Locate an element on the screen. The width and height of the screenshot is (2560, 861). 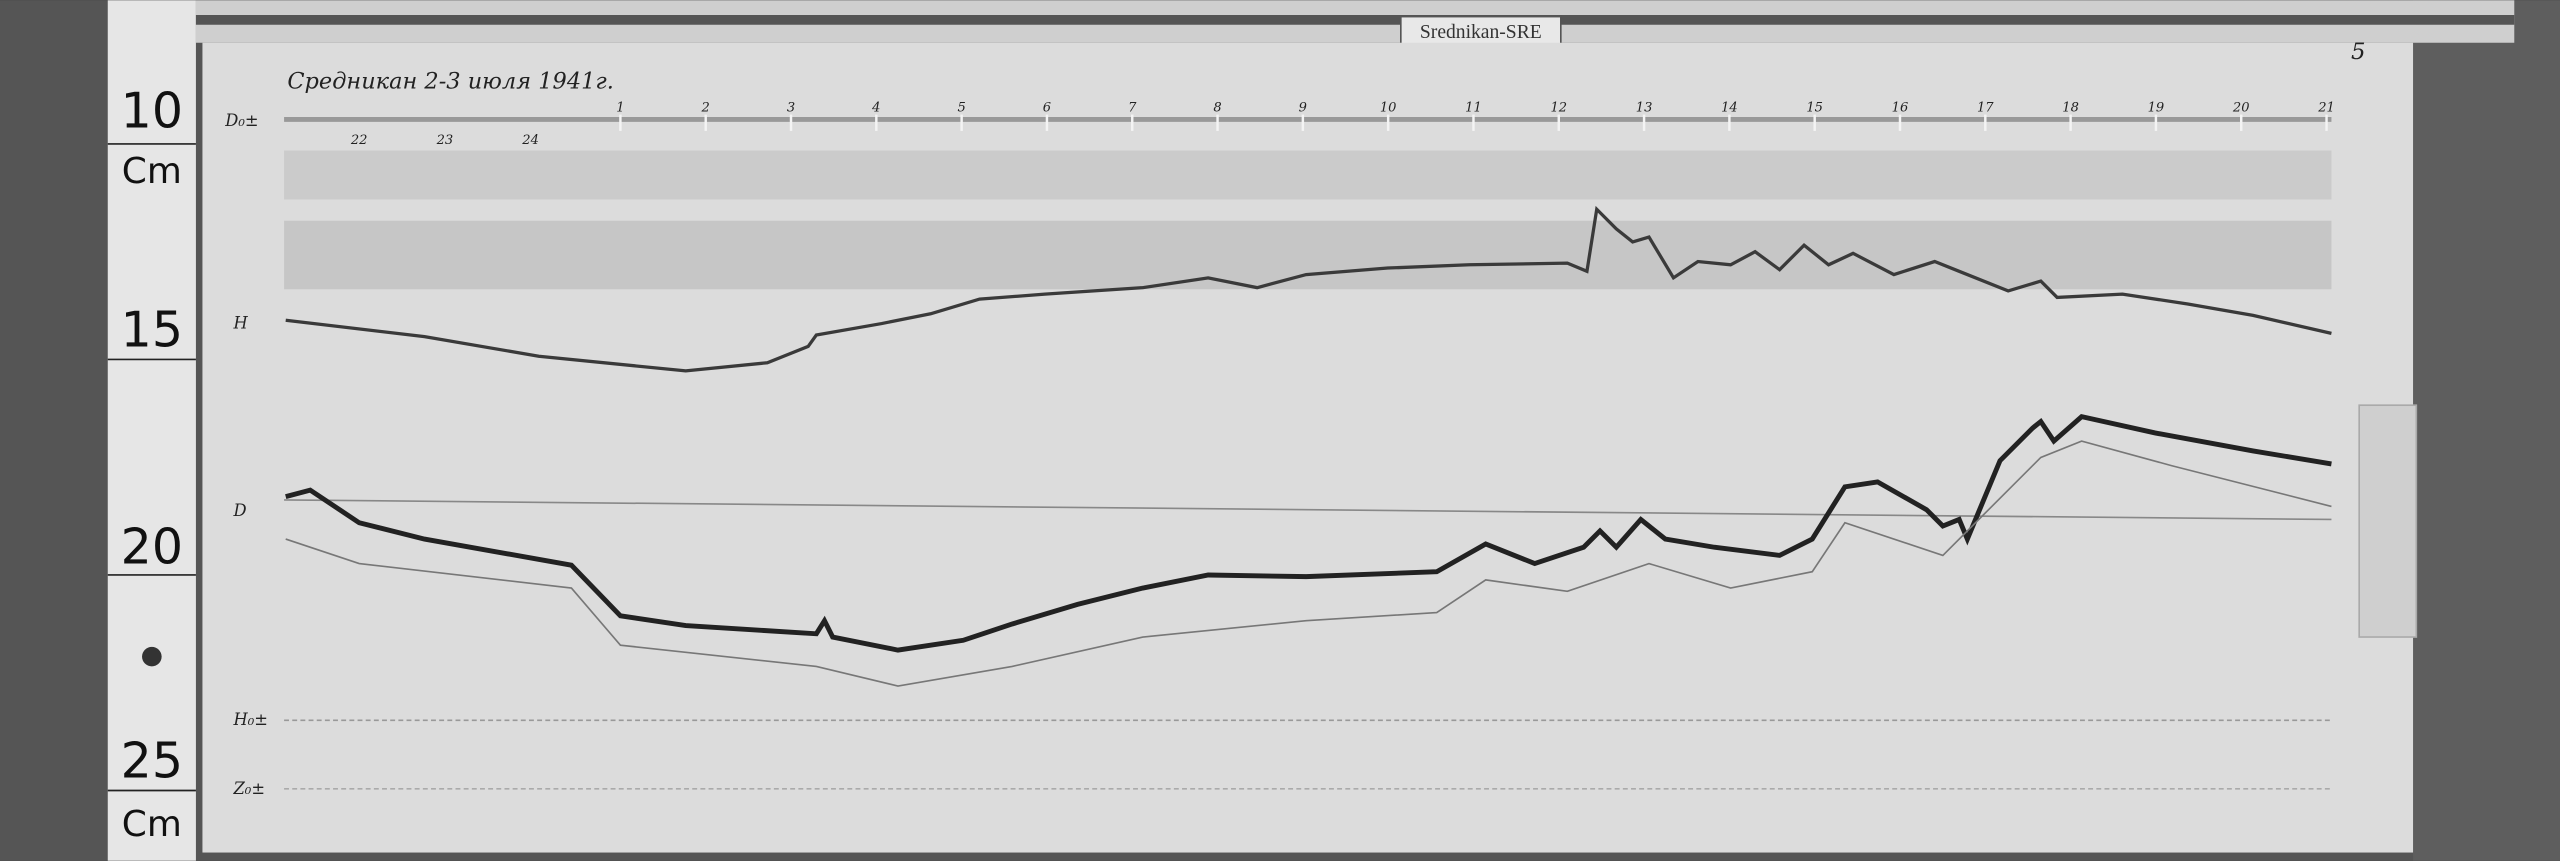
channel-label-h: H is located at coordinates (240, 322).